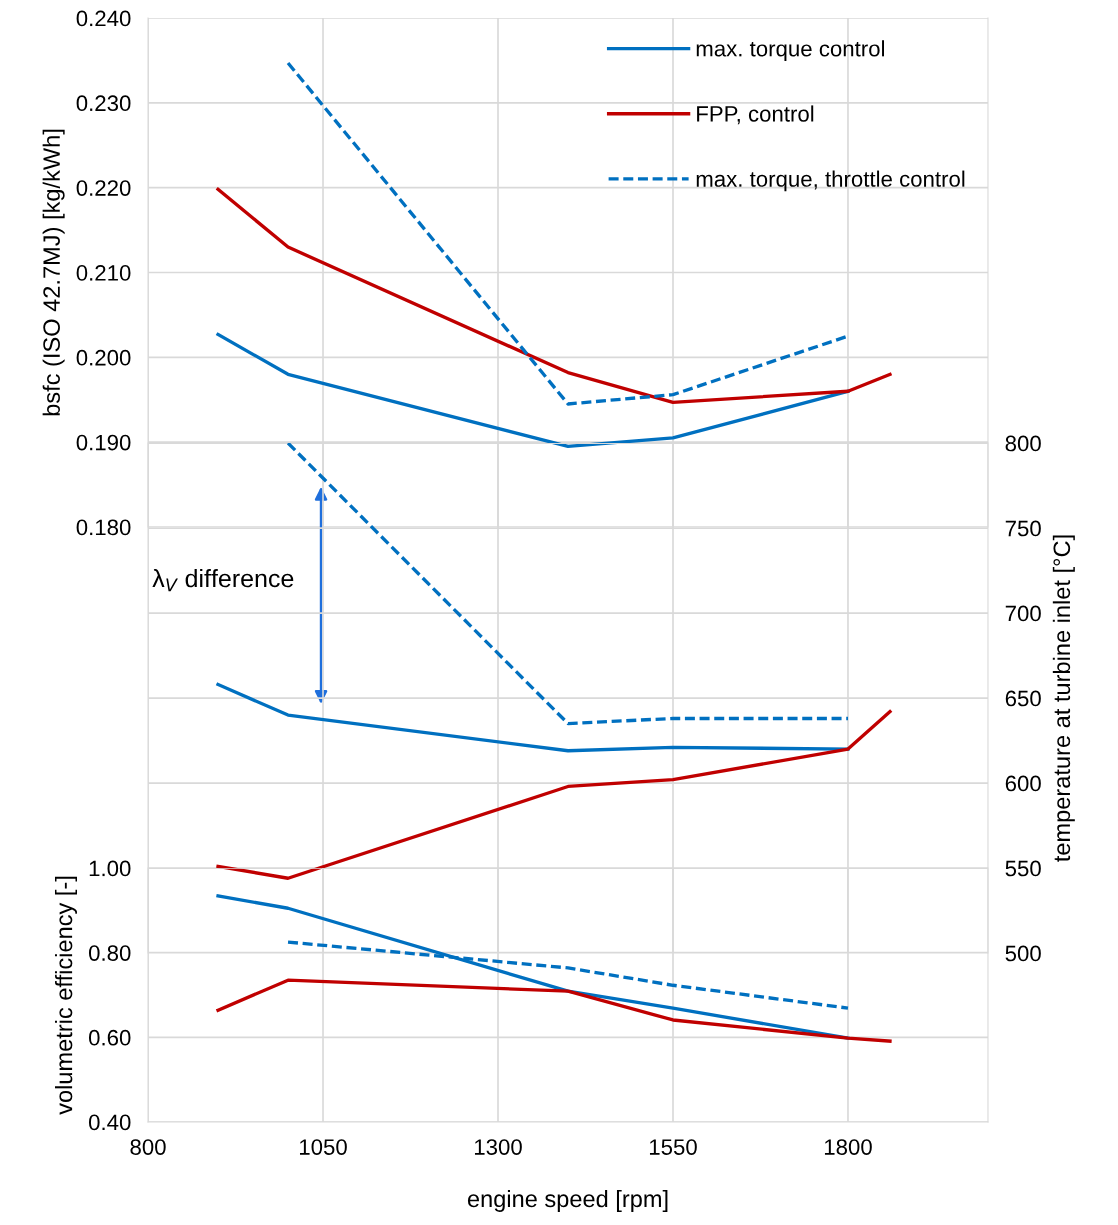 The image size is (1118, 1225). I want to click on y2-tick-label: 550, so click(1023, 868).